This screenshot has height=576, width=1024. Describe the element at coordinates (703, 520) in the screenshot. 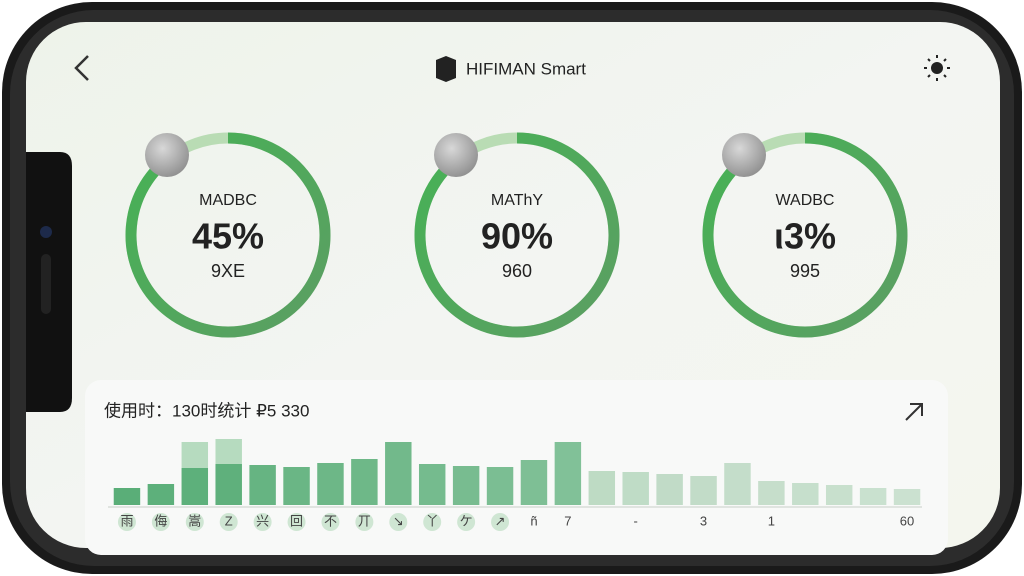

I see `x-label: 3` at that location.